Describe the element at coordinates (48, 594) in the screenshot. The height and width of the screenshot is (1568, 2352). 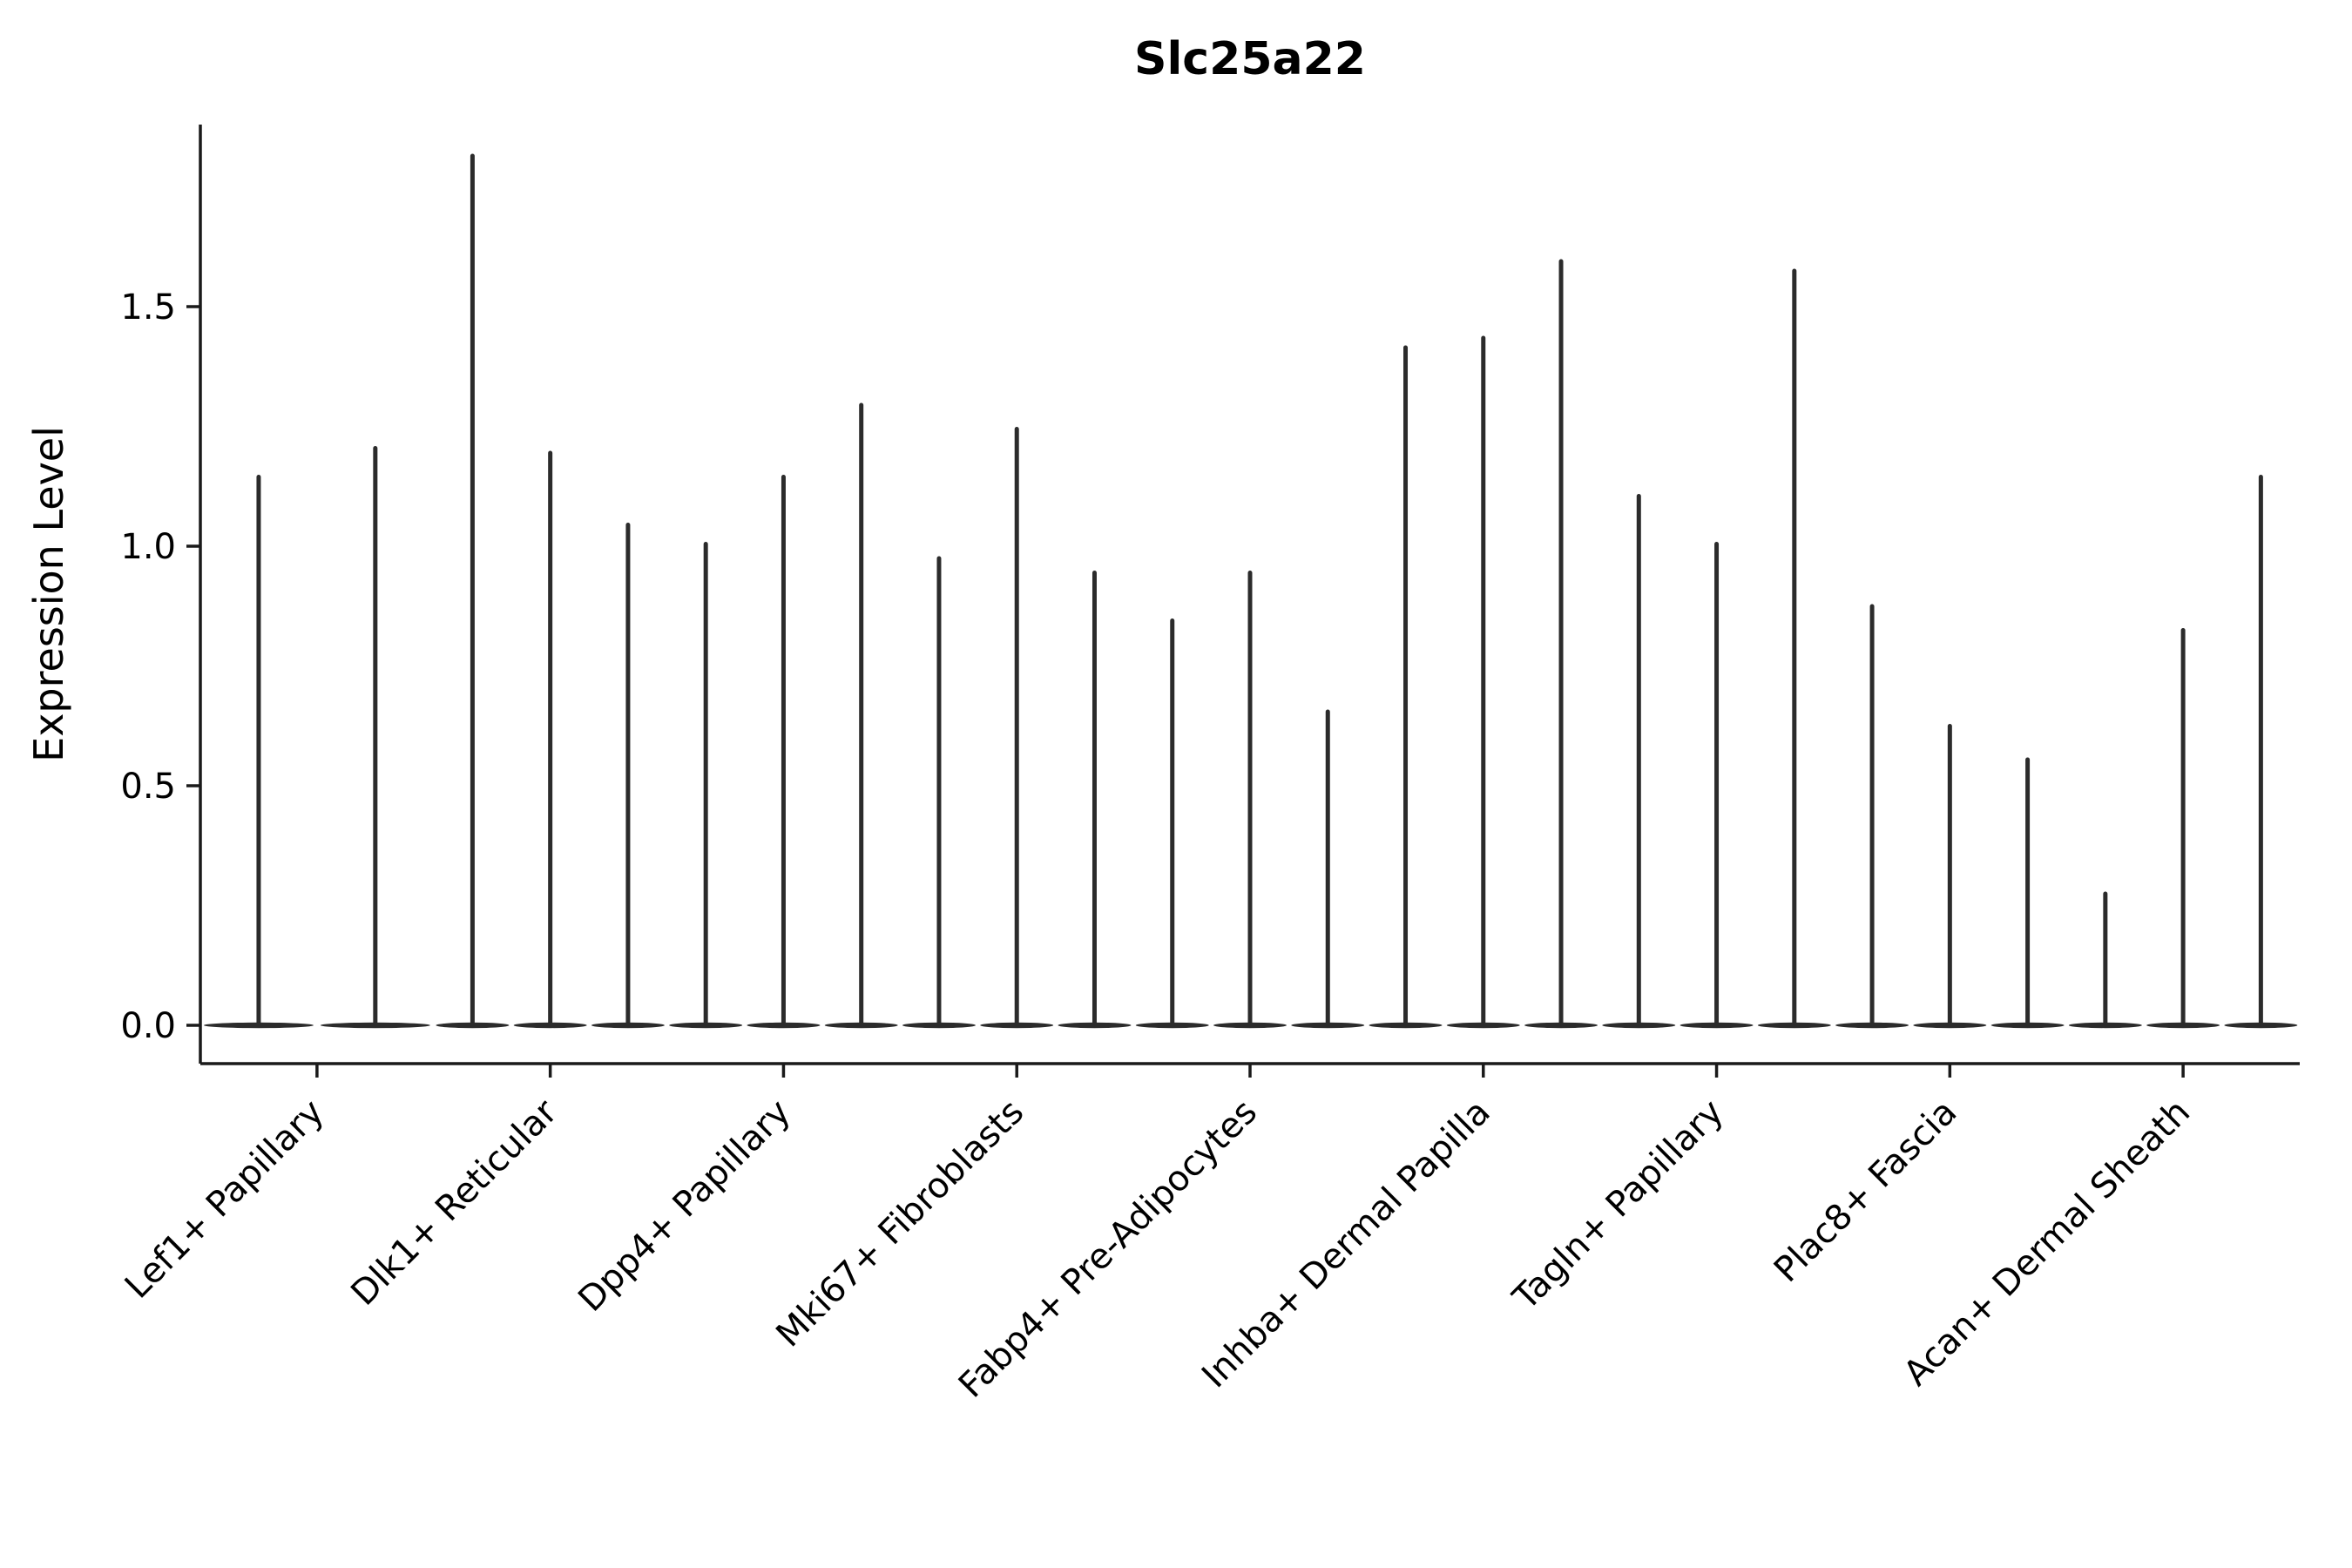
I see `y-axis-label: Expression Level` at that location.